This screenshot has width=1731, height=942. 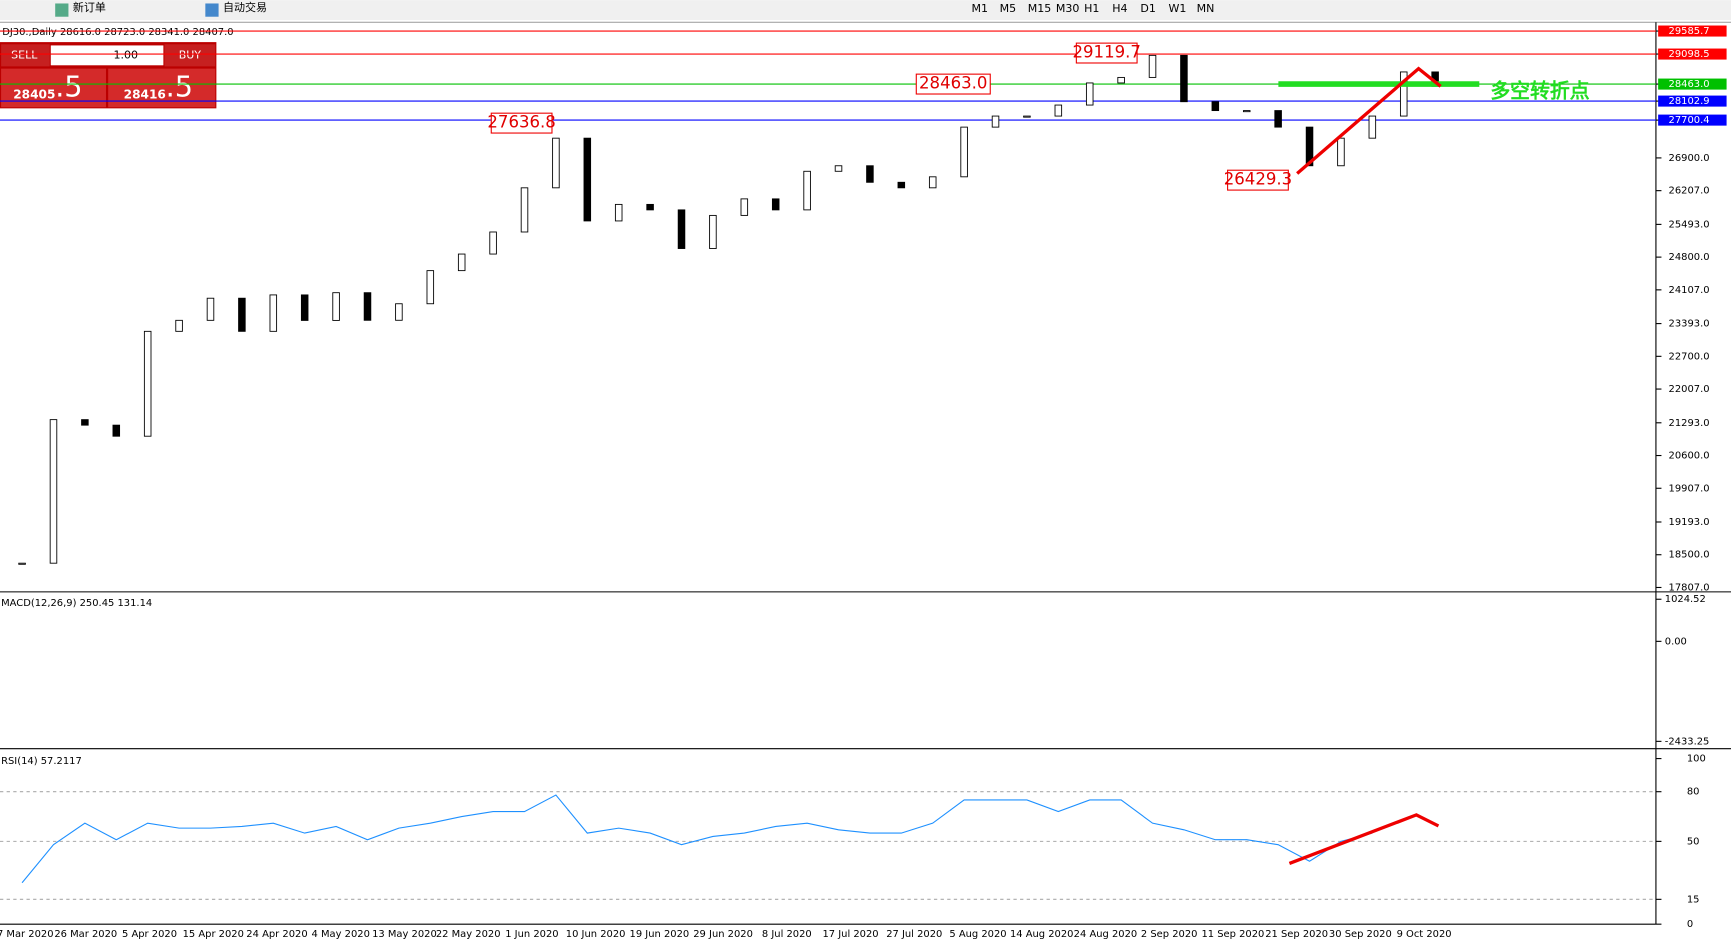 I want to click on macd-title: MACD(12,26,9) 250.45 131.14, so click(x=76, y=603).